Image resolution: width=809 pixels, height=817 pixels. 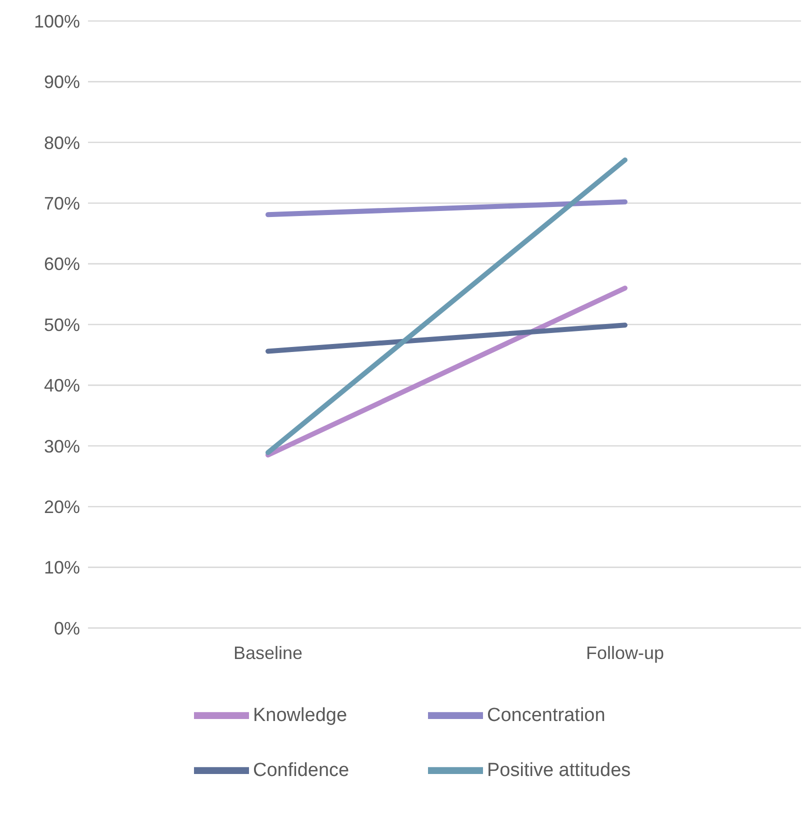 I want to click on legend-label: Knowledge, so click(x=300, y=716).